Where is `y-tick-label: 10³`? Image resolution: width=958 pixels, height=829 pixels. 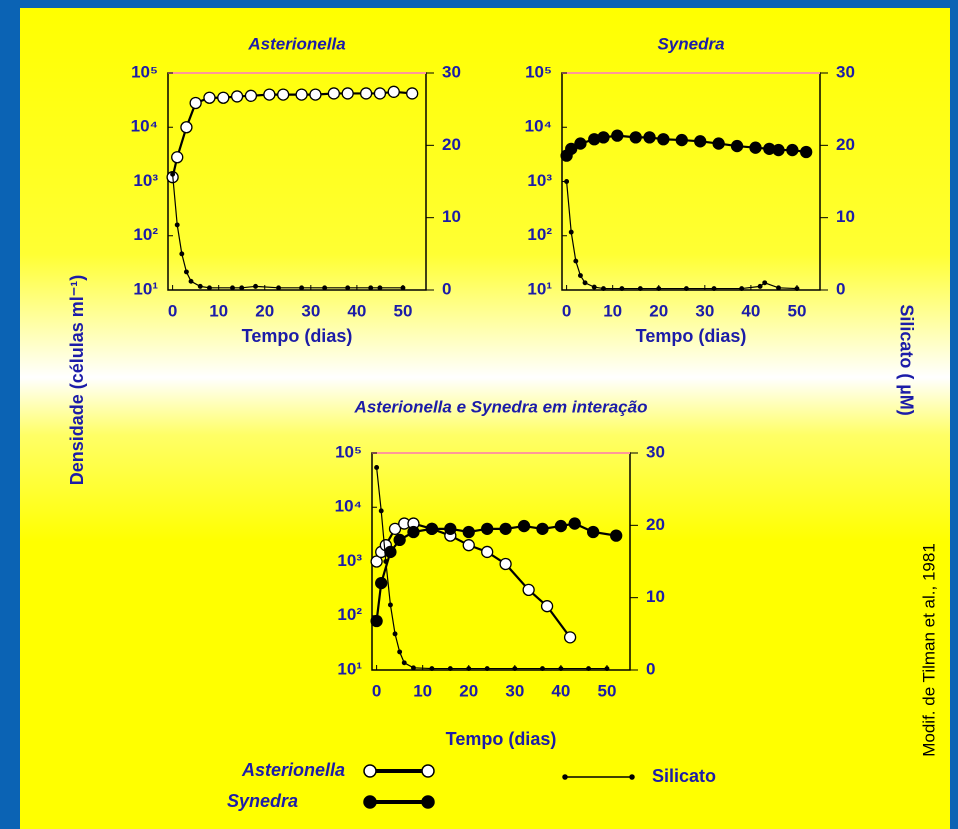
y-tick-label: 10³ is located at coordinates (349, 560).